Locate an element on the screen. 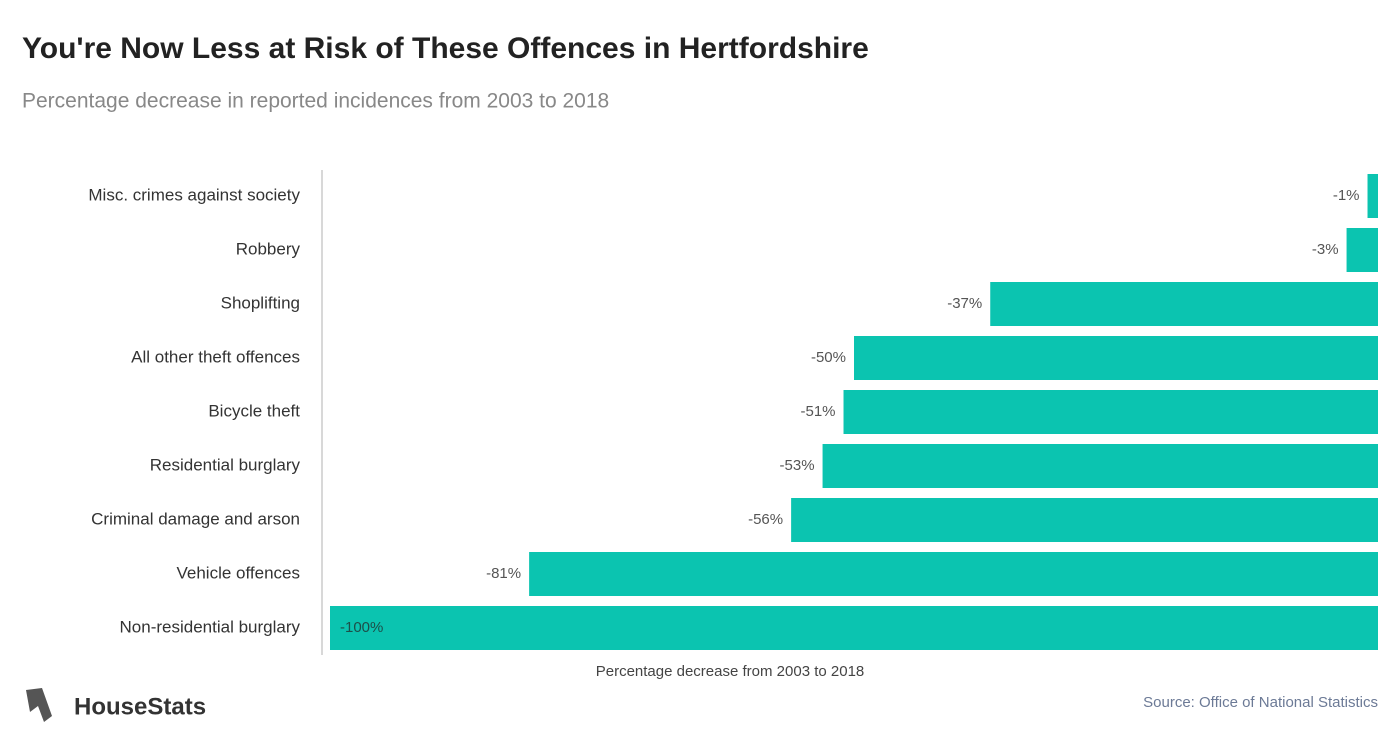 This screenshot has width=1400, height=752. value-label: -3% is located at coordinates (1325, 249).